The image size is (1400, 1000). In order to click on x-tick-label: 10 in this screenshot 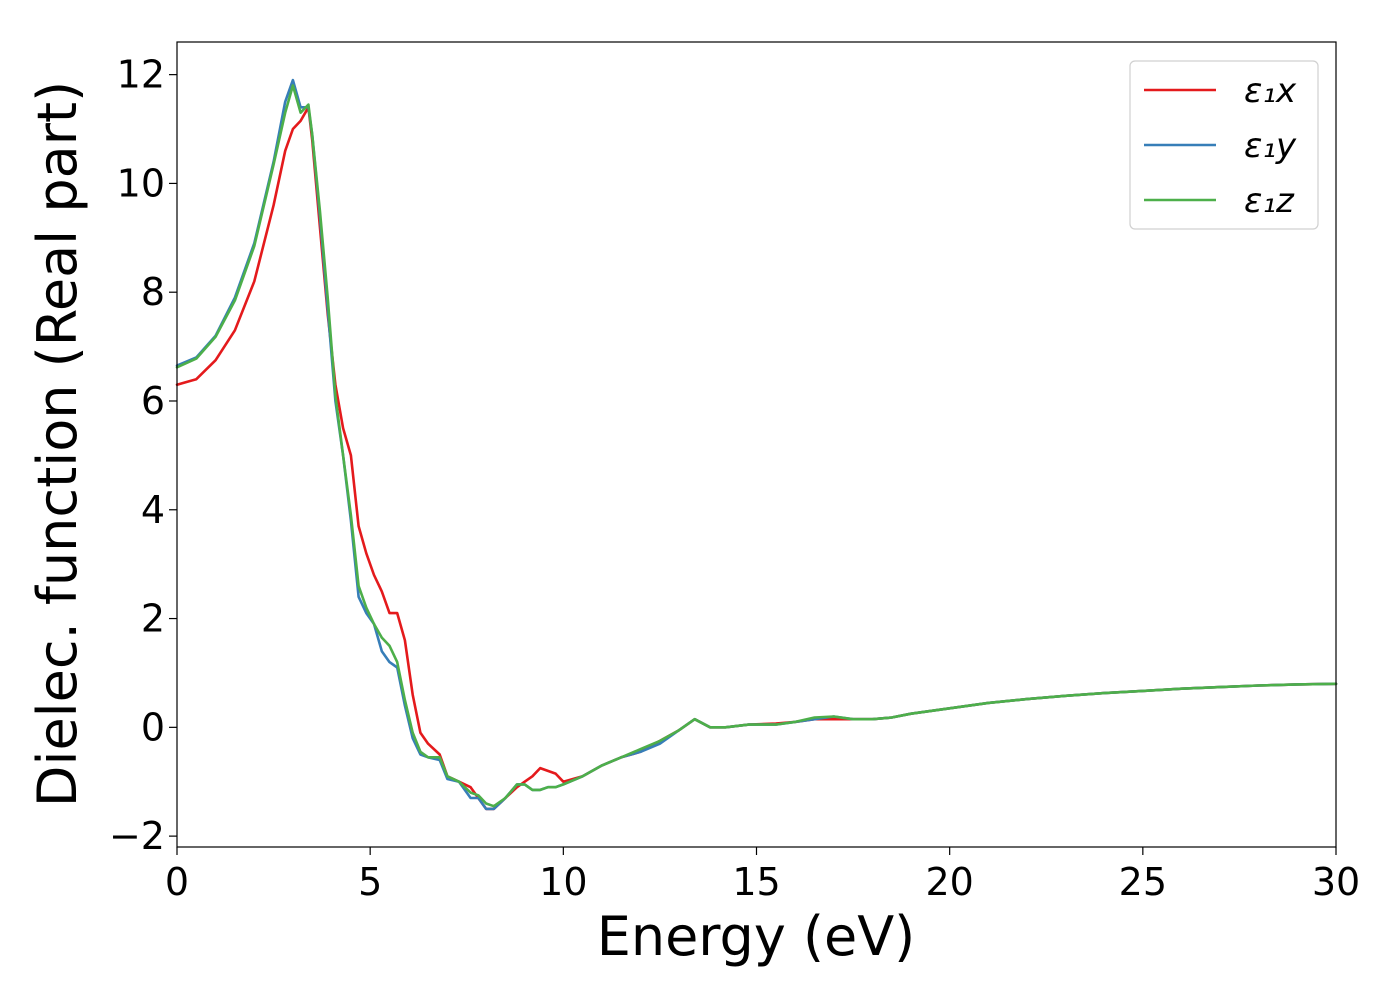, I will do `click(563, 882)`.